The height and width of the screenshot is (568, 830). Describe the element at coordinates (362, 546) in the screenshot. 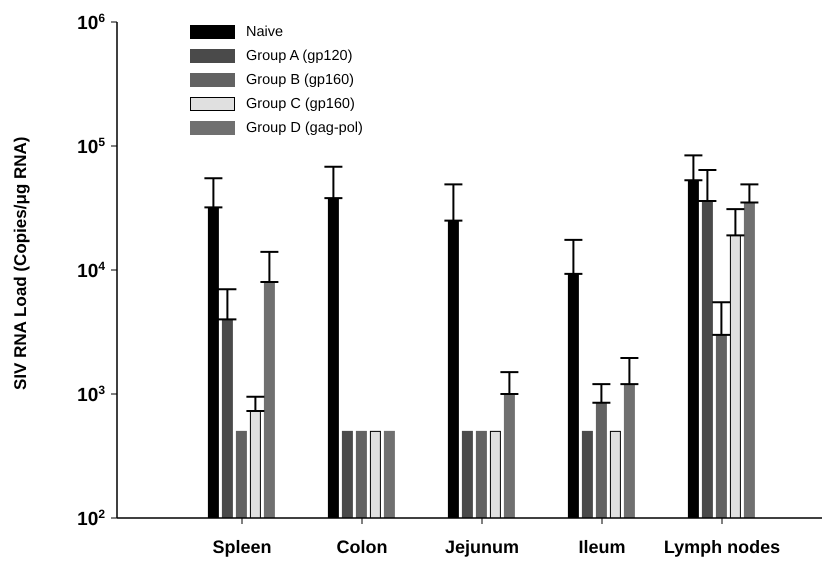

I see `x-tick-label: Colon` at that location.